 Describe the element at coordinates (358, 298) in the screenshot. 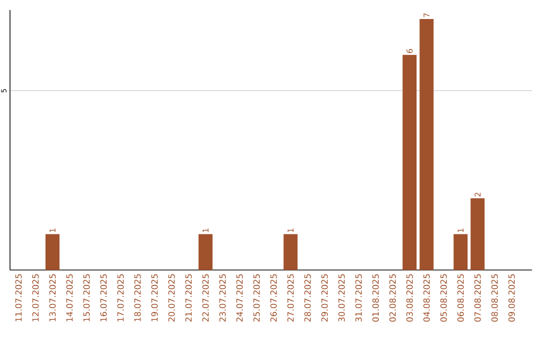

I see `x-tick-label: 31.07.2025` at that location.